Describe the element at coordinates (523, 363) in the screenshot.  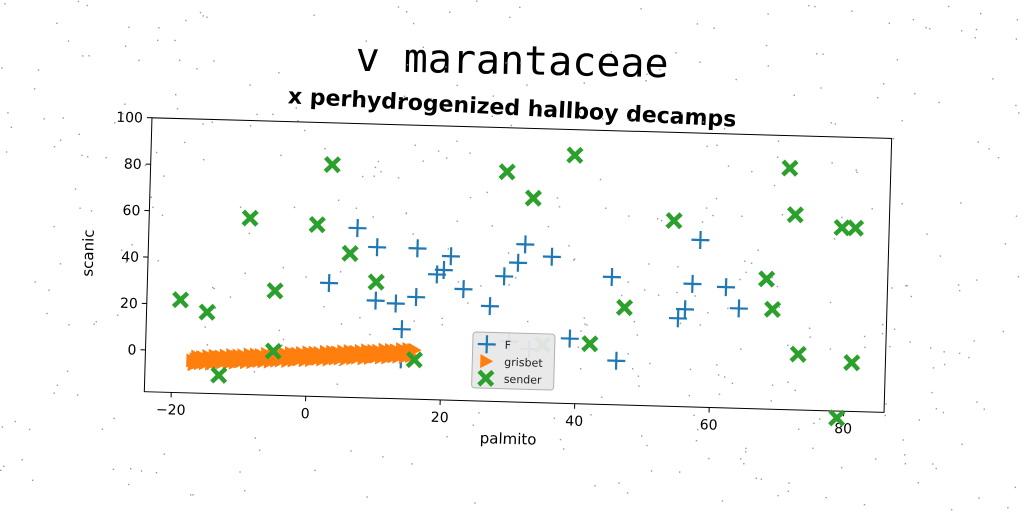
I see `legend-label: grisbet` at that location.